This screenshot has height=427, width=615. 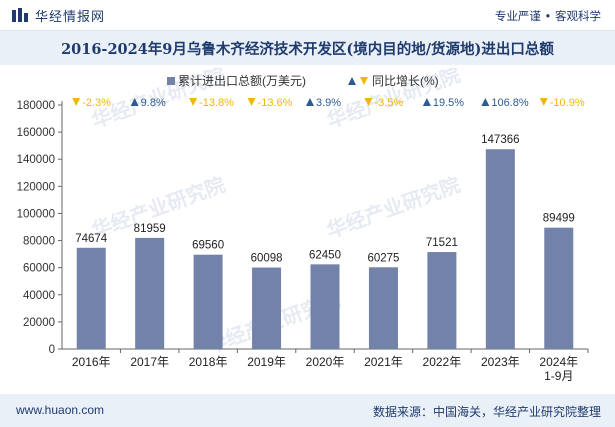 I want to click on y-tick-label: 60000, so click(x=39, y=269).